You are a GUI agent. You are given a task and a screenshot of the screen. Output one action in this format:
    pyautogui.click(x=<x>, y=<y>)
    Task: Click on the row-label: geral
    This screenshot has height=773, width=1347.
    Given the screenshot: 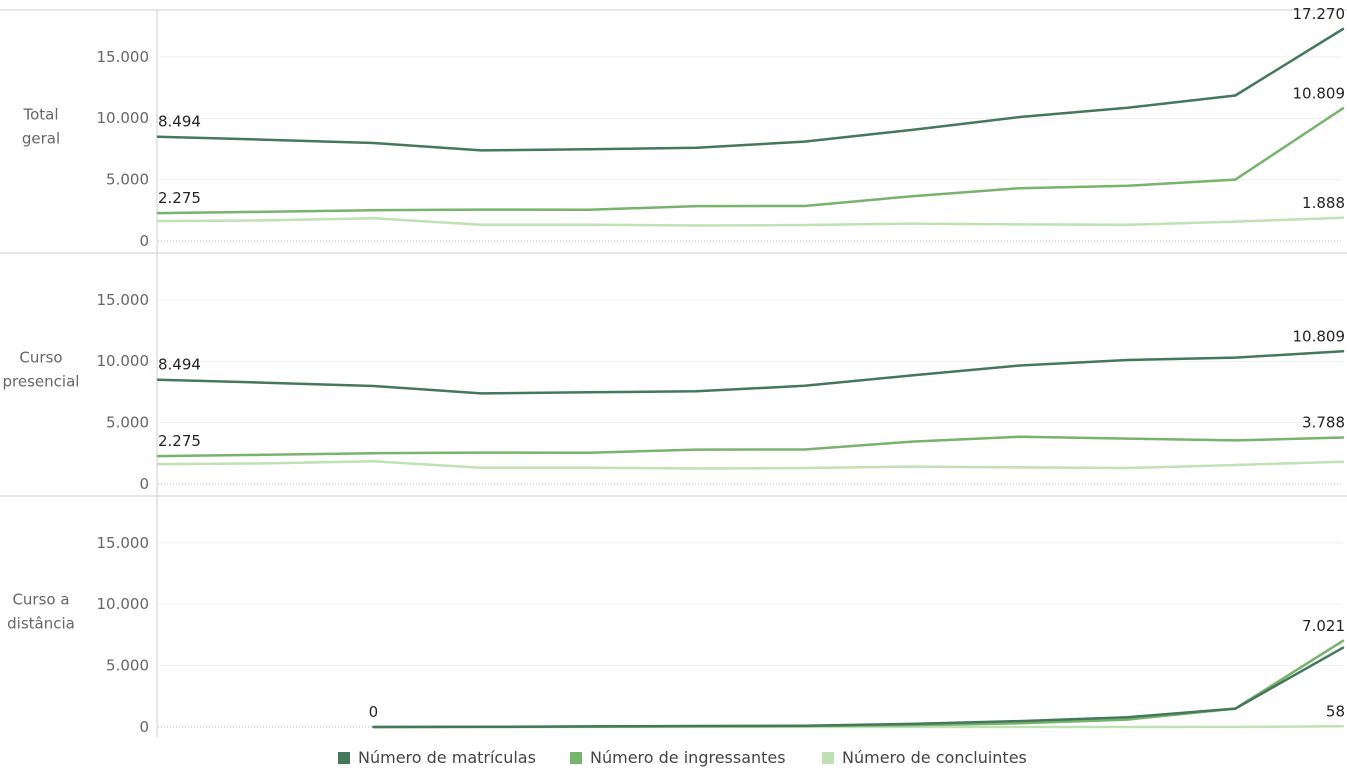 What is the action you would take?
    pyautogui.click(x=41, y=139)
    